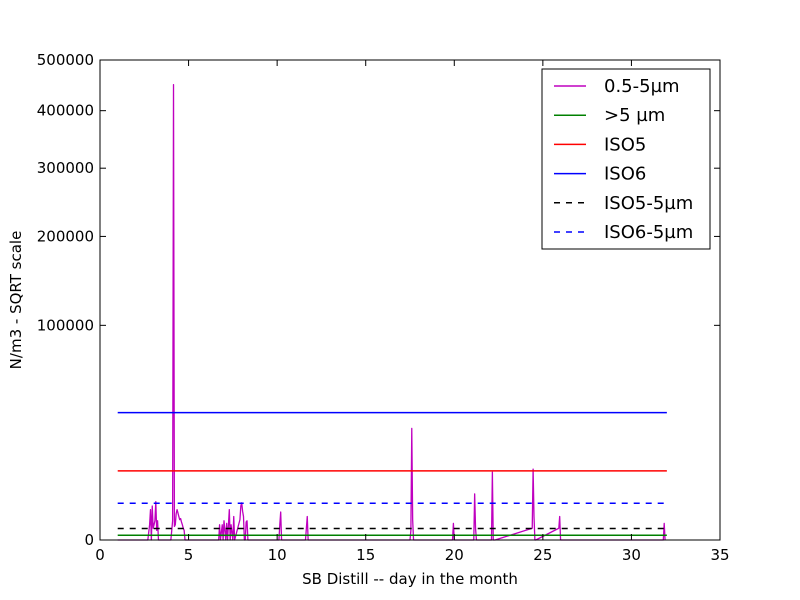  What do you see at coordinates (65, 325) in the screenshot?
I see `y-tick-label: 100000` at bounding box center [65, 325].